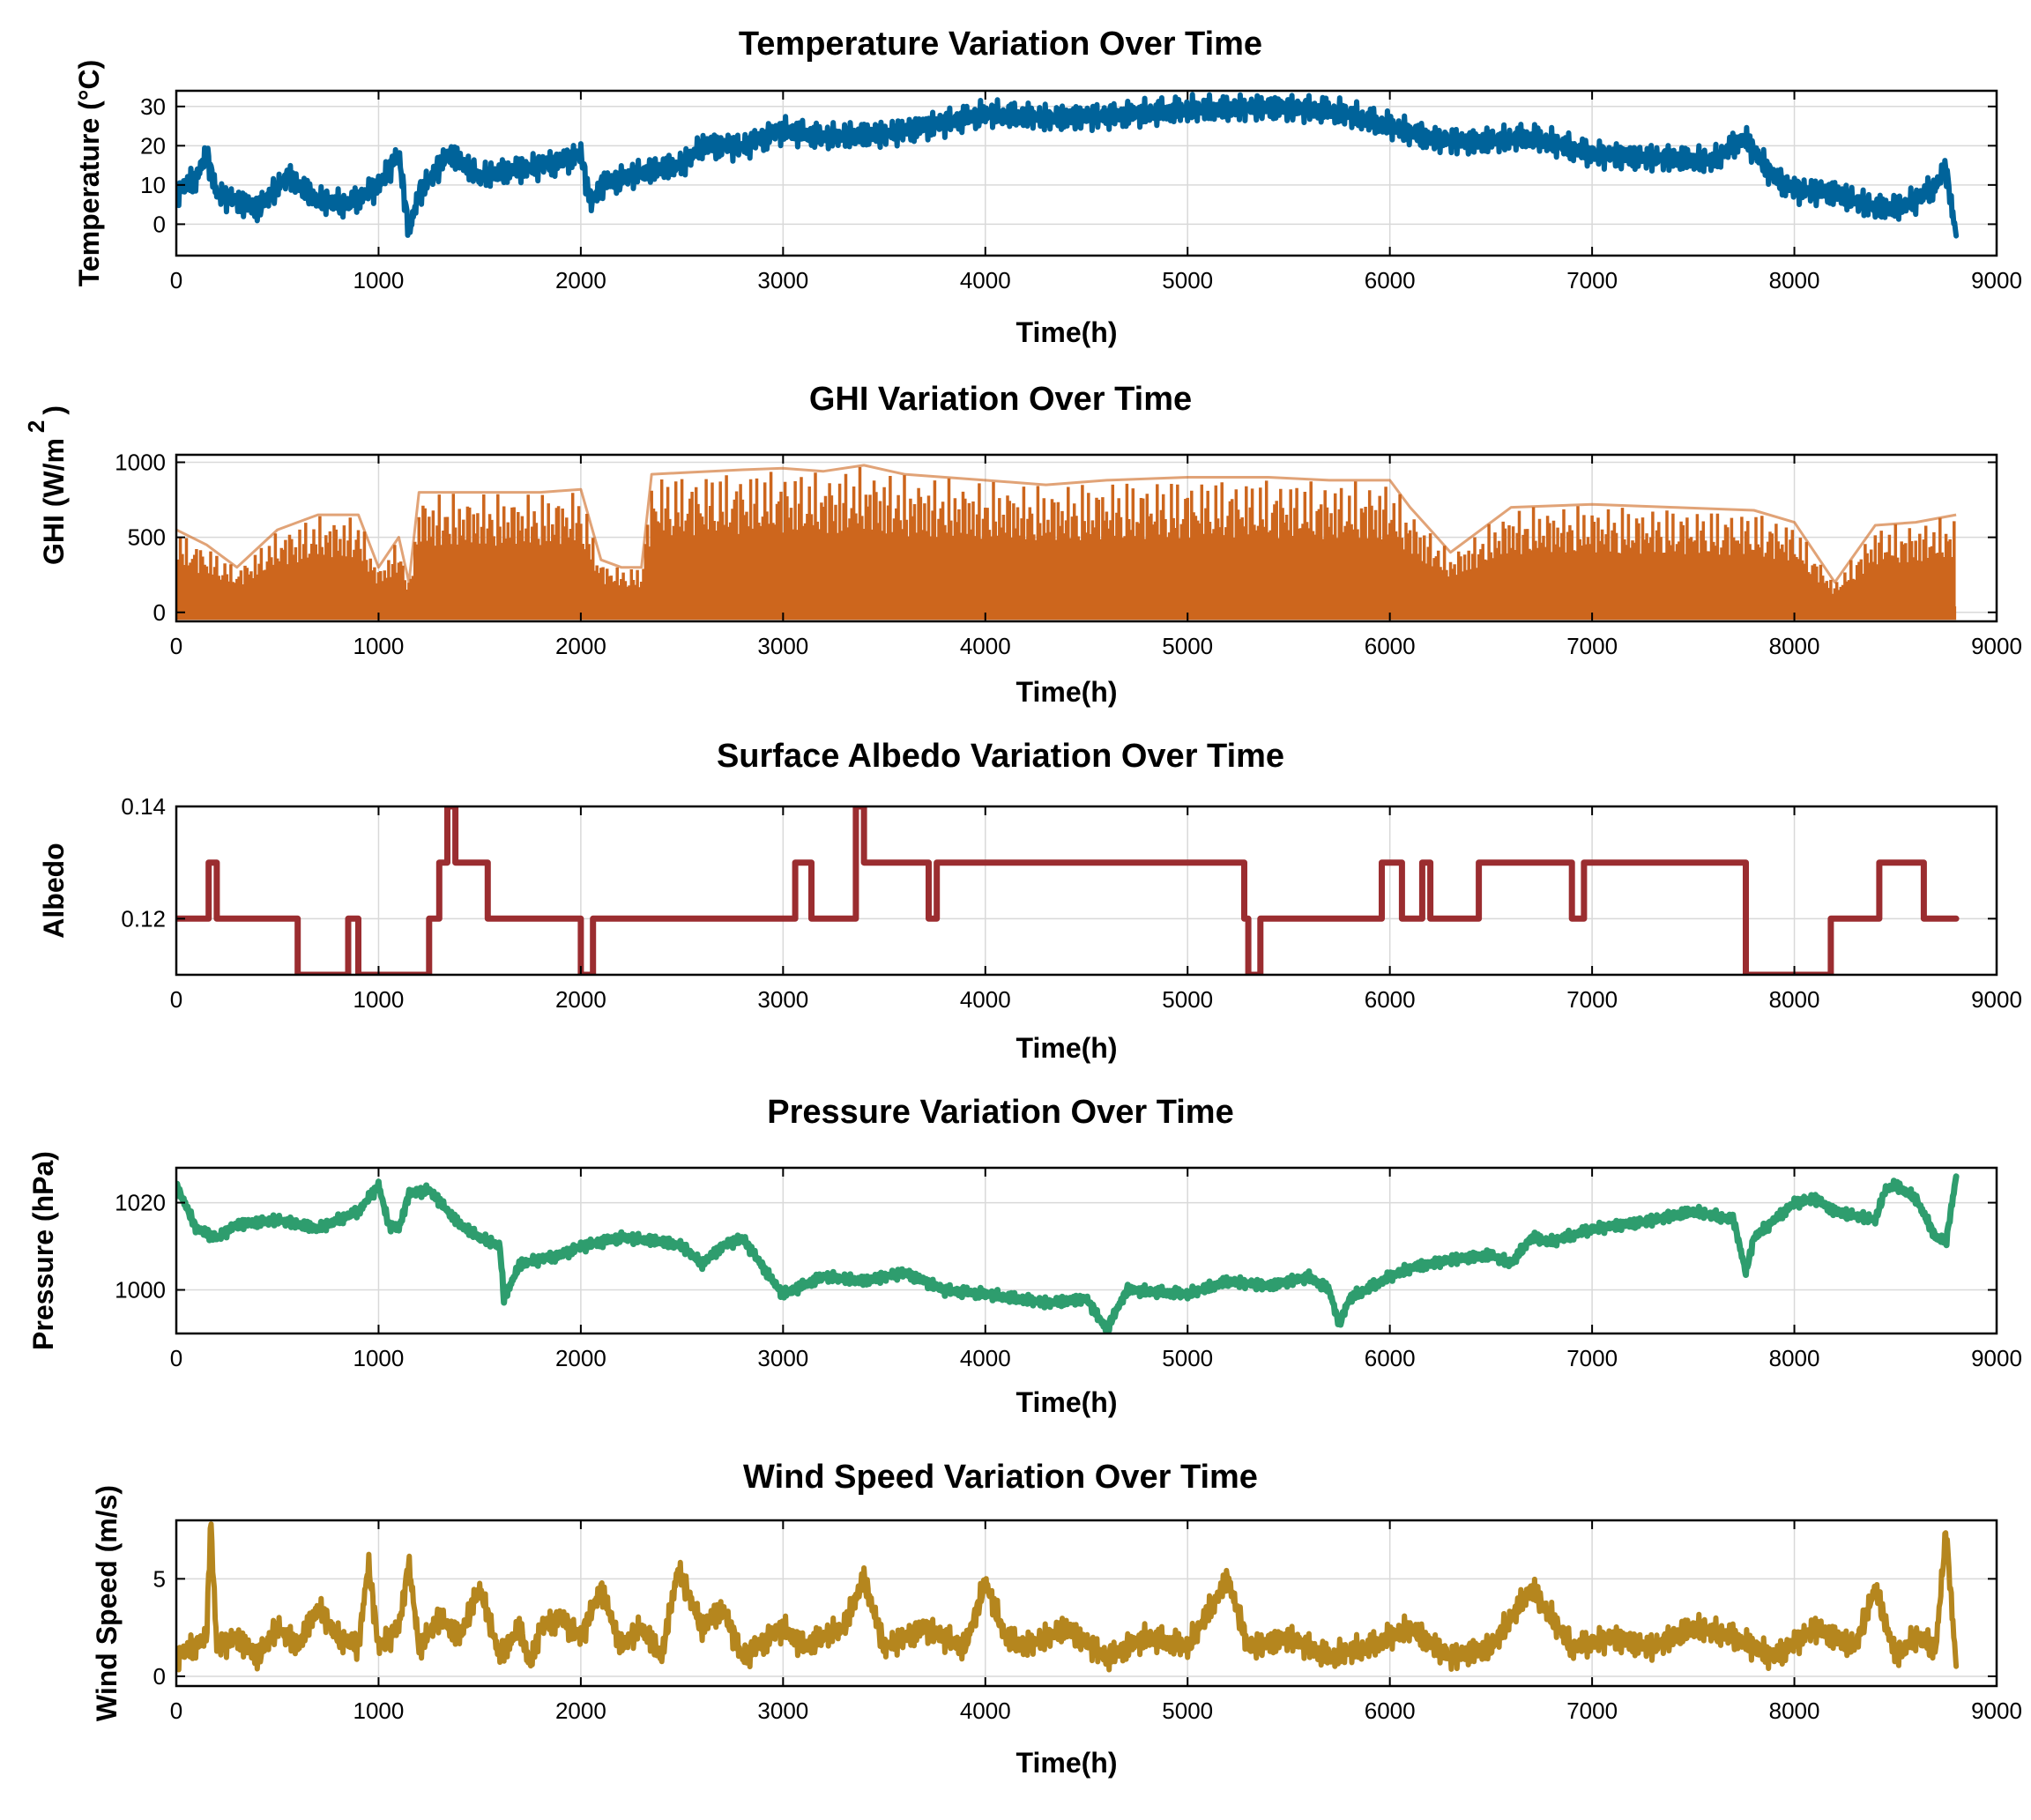  I want to click on ghi-xtick-label: 8000, so click(1795, 646).